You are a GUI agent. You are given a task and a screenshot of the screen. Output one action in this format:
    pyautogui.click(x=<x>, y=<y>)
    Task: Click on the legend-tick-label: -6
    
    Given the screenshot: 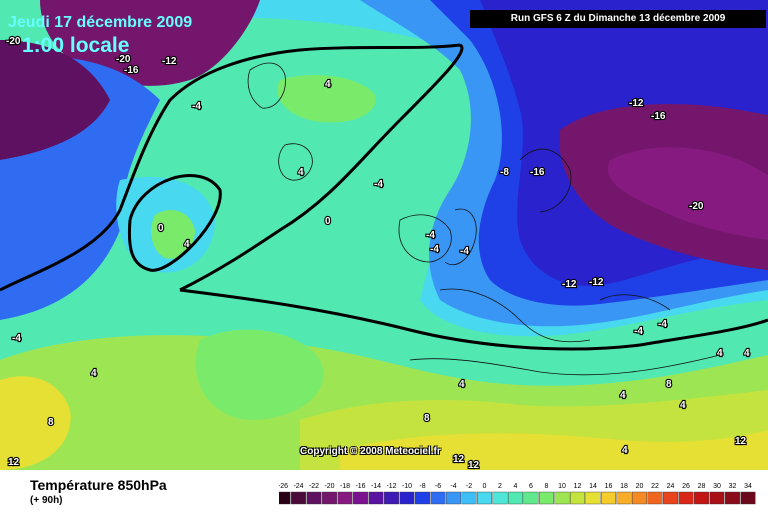 What is the action you would take?
    pyautogui.click(x=438, y=486)
    